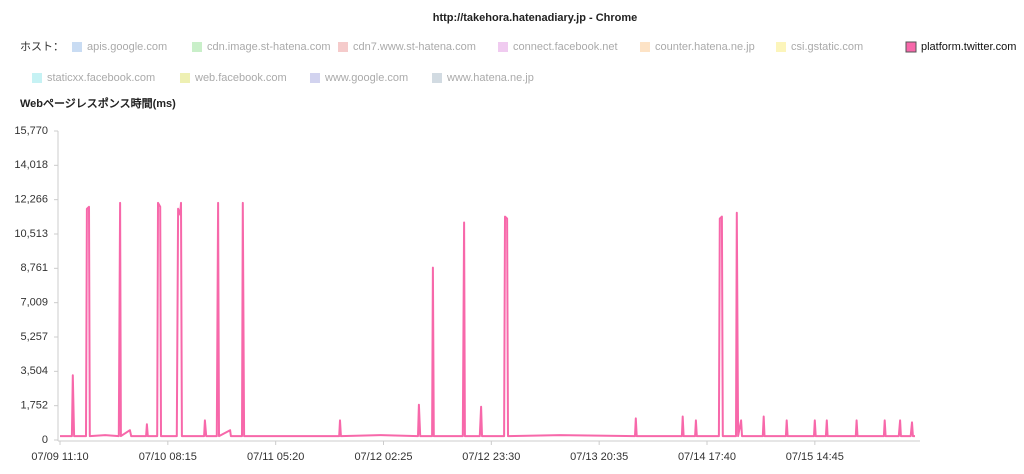 This screenshot has width=1024, height=474. What do you see at coordinates (240, 78) in the screenshot?
I see `legend-entry: web.facebook.com` at bounding box center [240, 78].